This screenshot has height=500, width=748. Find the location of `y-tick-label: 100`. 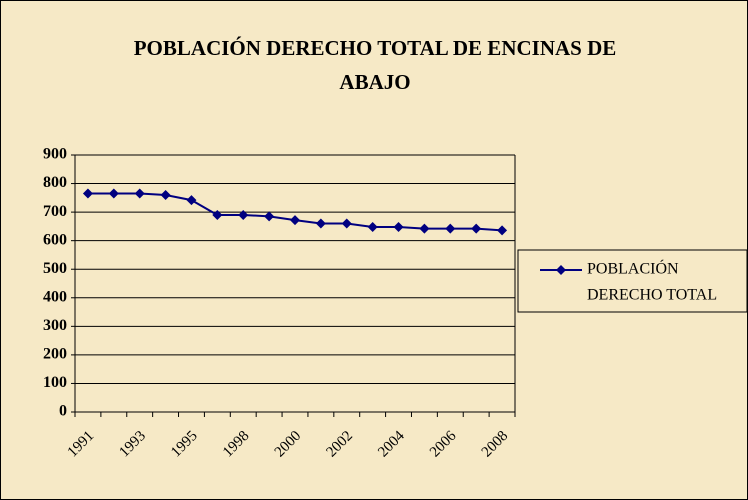

y-tick-label: 100 is located at coordinates (55, 382).